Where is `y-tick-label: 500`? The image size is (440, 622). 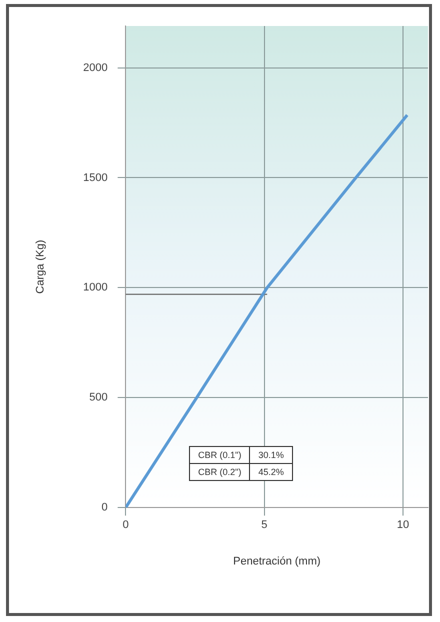
y-tick-label: 500 is located at coordinates (98, 398).